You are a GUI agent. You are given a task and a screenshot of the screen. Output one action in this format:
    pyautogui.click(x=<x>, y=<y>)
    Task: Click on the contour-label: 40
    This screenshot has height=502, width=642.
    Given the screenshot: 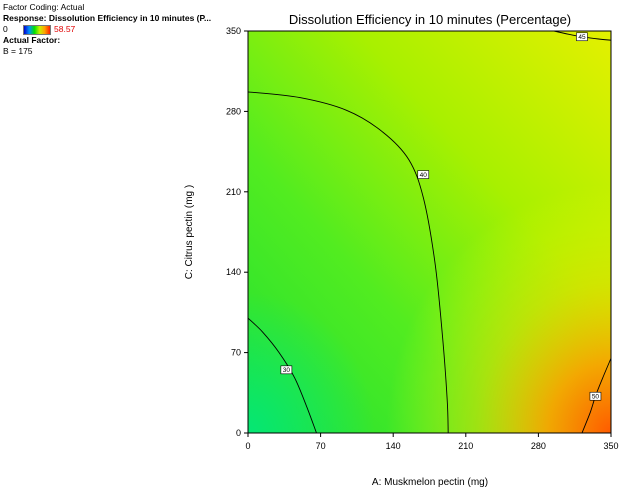 What is the action you would take?
    pyautogui.click(x=424, y=175)
    